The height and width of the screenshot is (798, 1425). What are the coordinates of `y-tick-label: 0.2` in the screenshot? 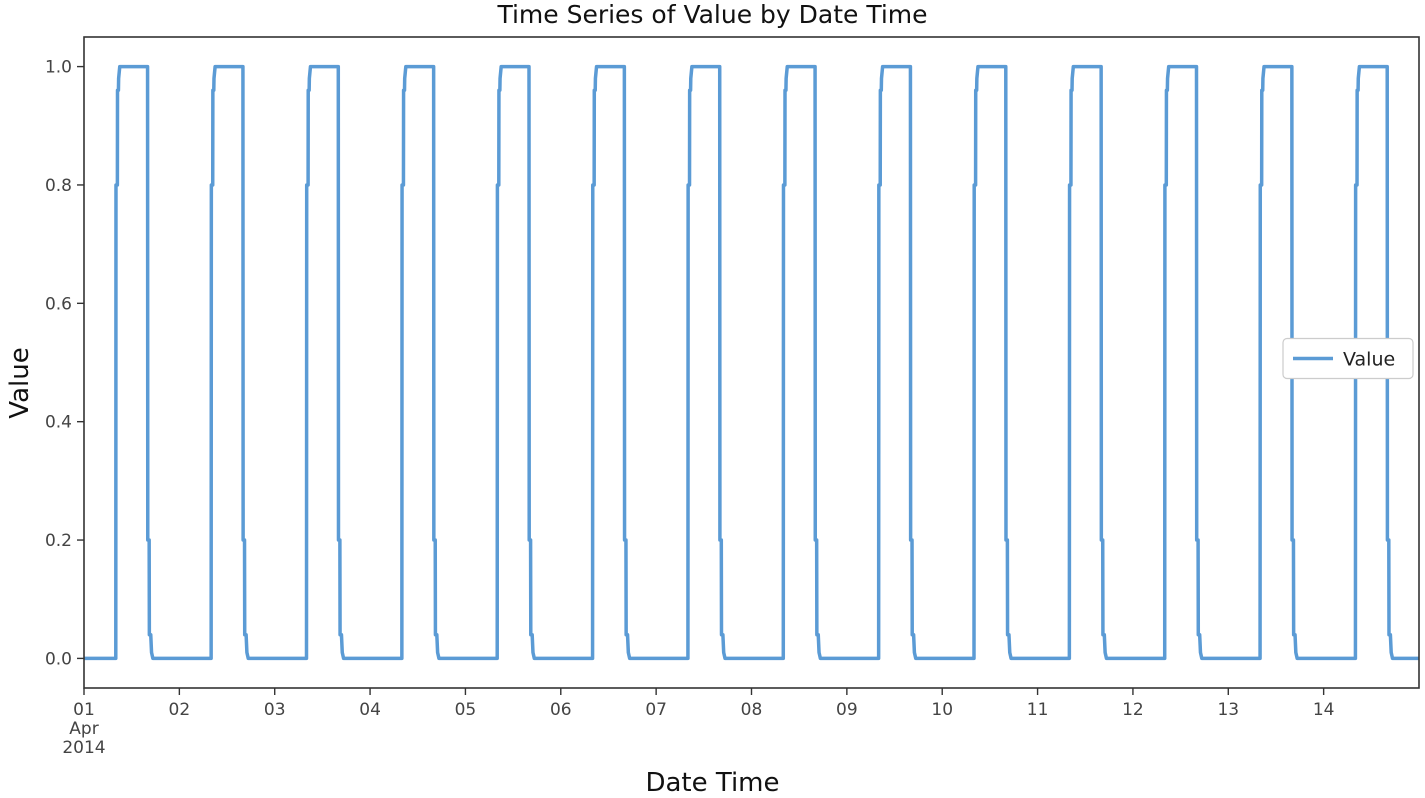 It's located at (58, 541).